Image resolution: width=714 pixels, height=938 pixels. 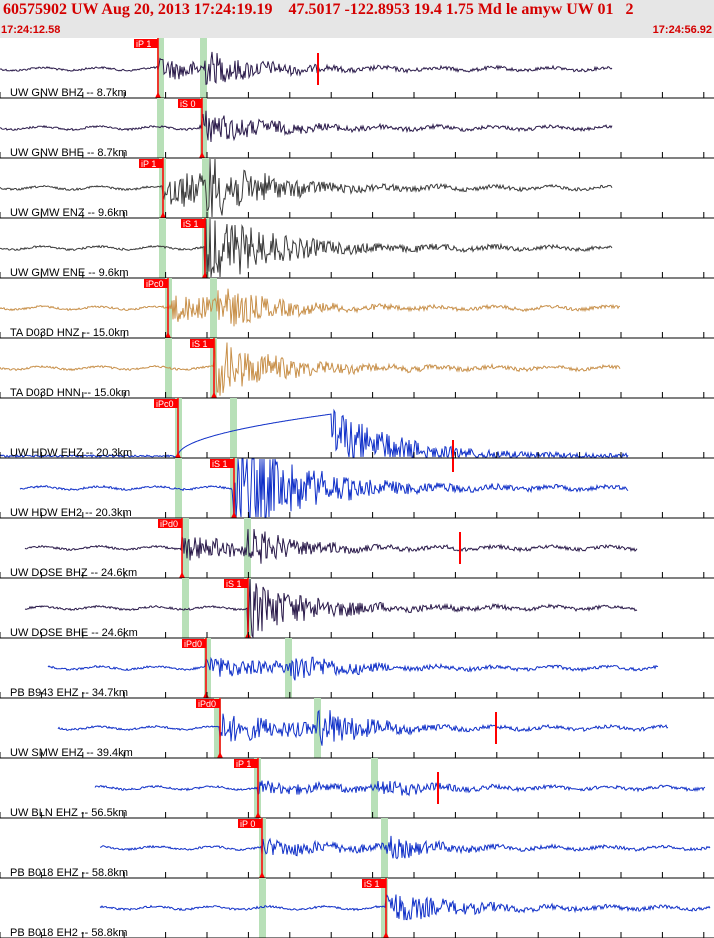 What do you see at coordinates (357, 548) in the screenshot?
I see `trace-panel: iPd0 UW DOSE BHZ -- 24.6km` at bounding box center [357, 548].